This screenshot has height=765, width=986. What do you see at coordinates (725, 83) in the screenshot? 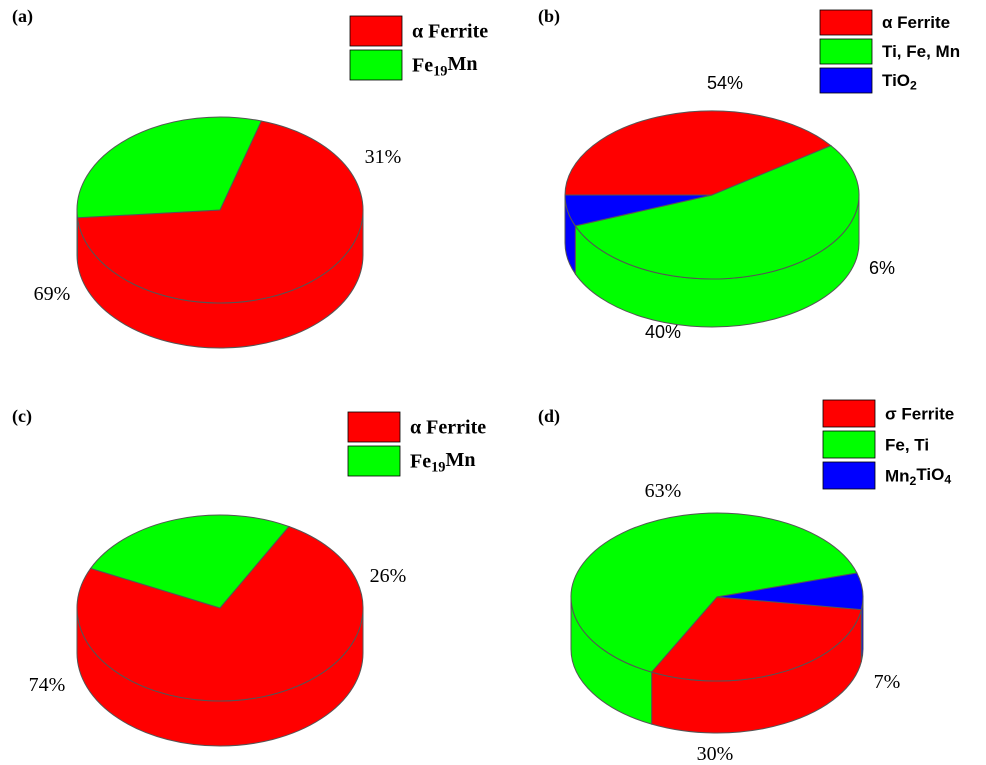
I see `pie-value-label-1-1: 54%` at bounding box center [725, 83].